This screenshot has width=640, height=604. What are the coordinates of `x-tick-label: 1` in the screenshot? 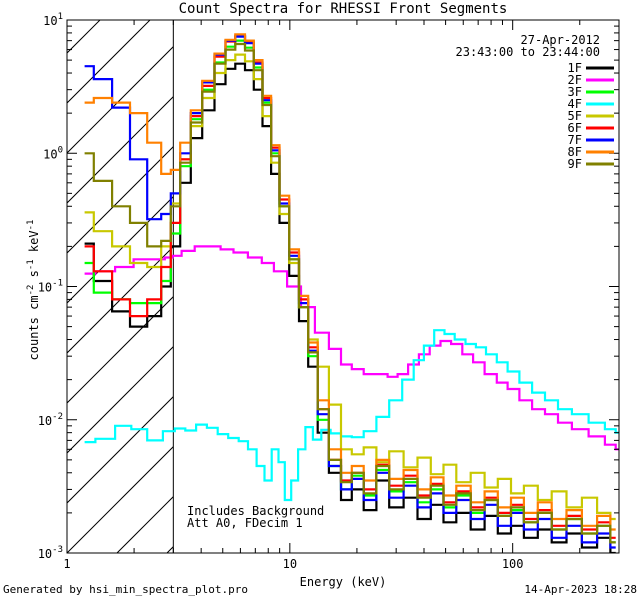 It's located at (66, 564).